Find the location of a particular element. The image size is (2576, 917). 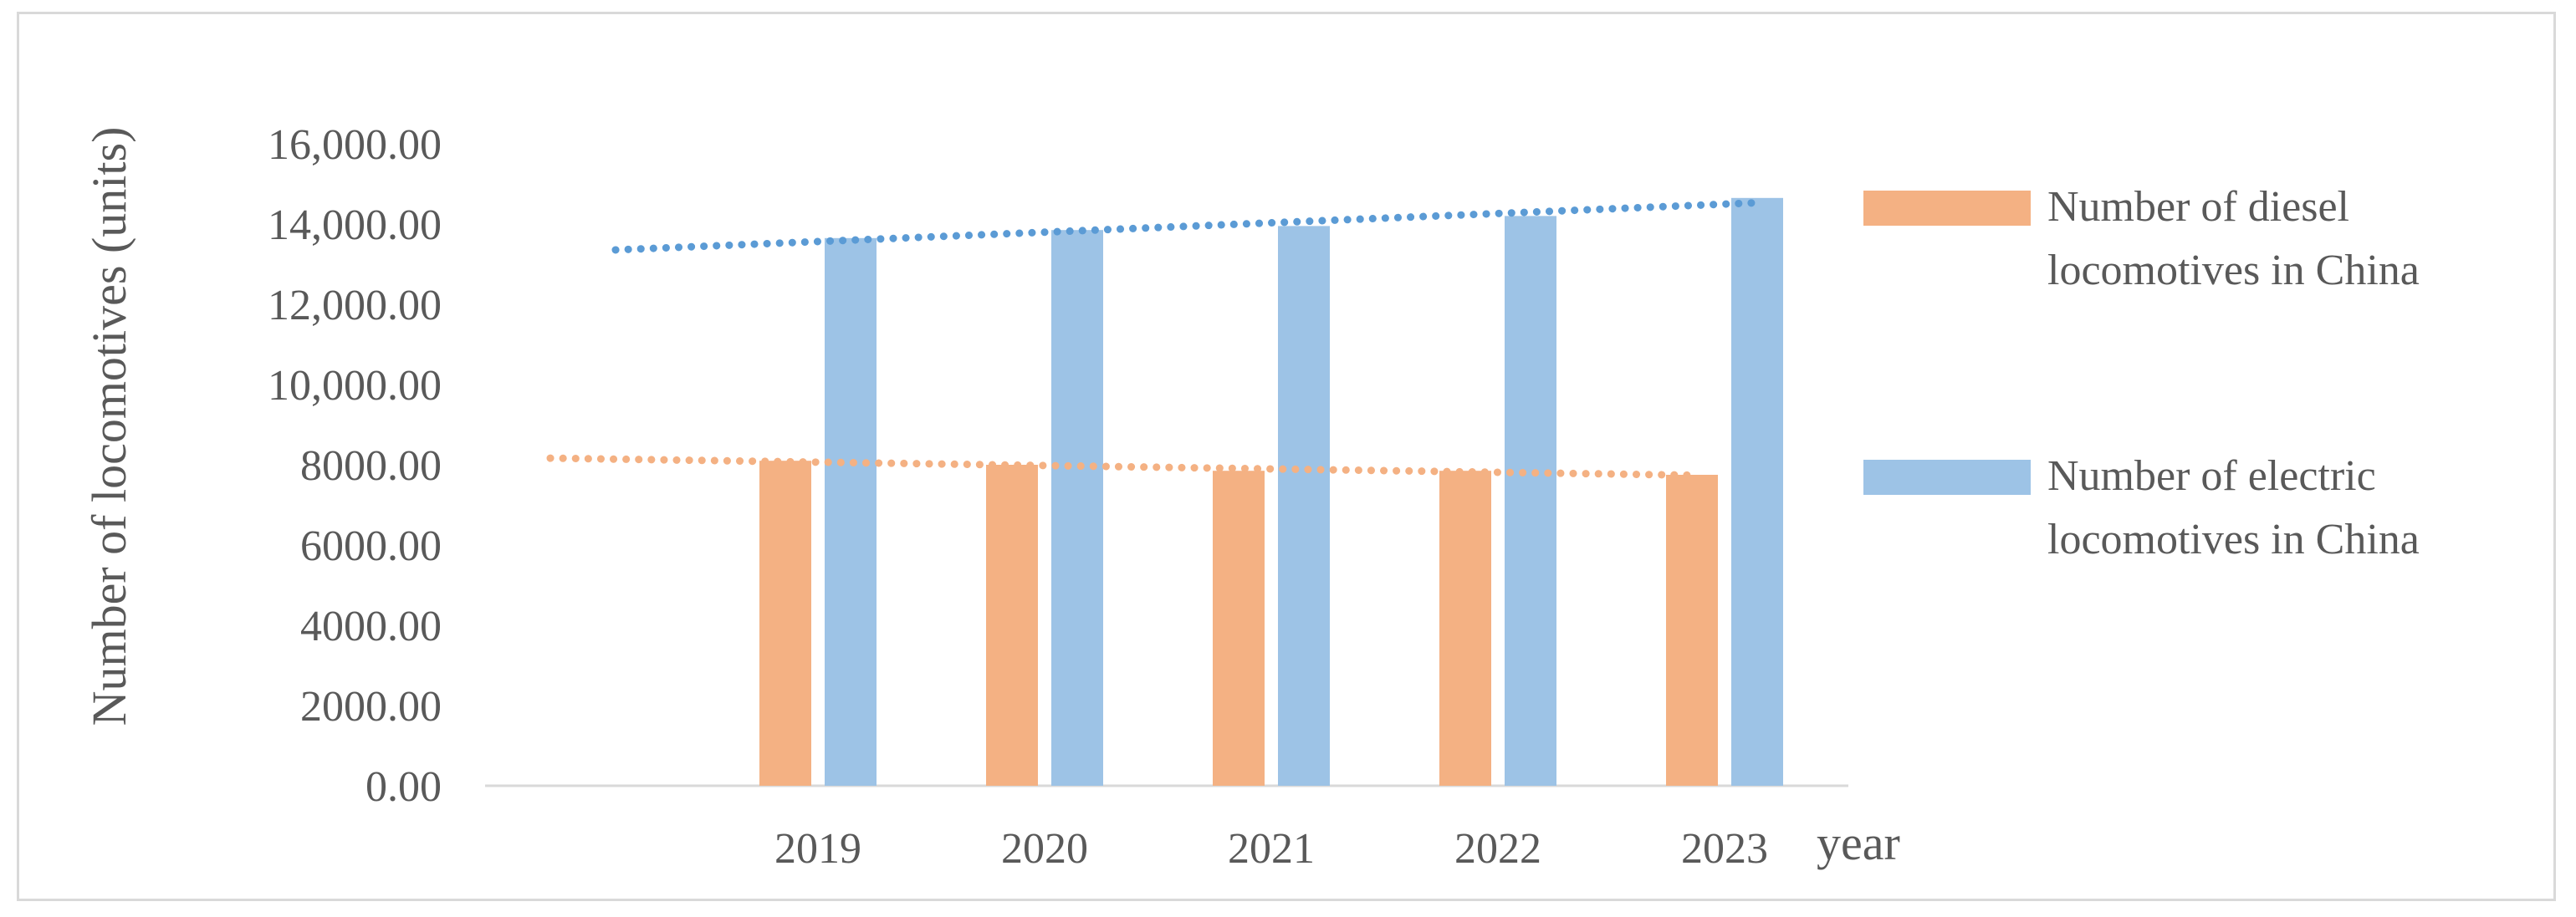

legend-label-diesel-line2: locomotives in China is located at coordinates (2233, 270).